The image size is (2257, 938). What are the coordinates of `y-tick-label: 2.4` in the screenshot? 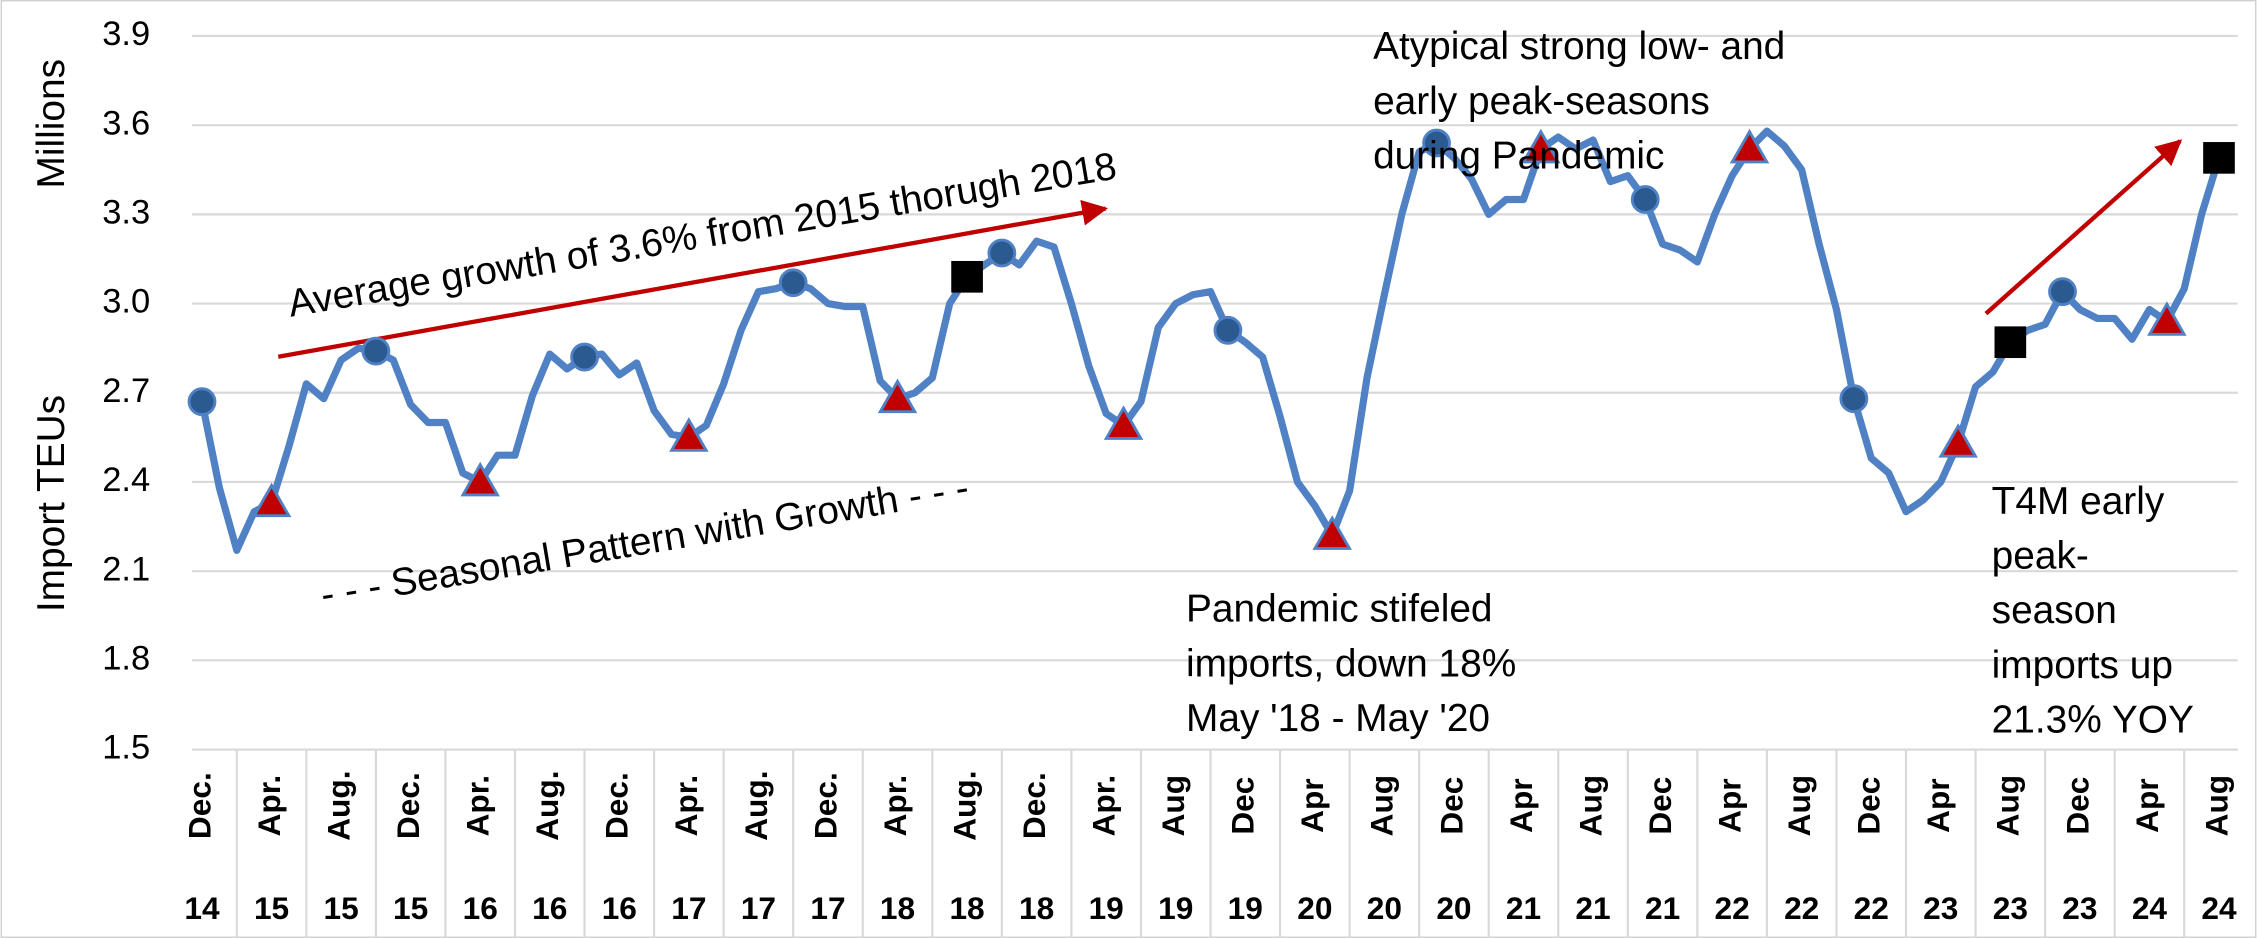 It's located at (126, 480).